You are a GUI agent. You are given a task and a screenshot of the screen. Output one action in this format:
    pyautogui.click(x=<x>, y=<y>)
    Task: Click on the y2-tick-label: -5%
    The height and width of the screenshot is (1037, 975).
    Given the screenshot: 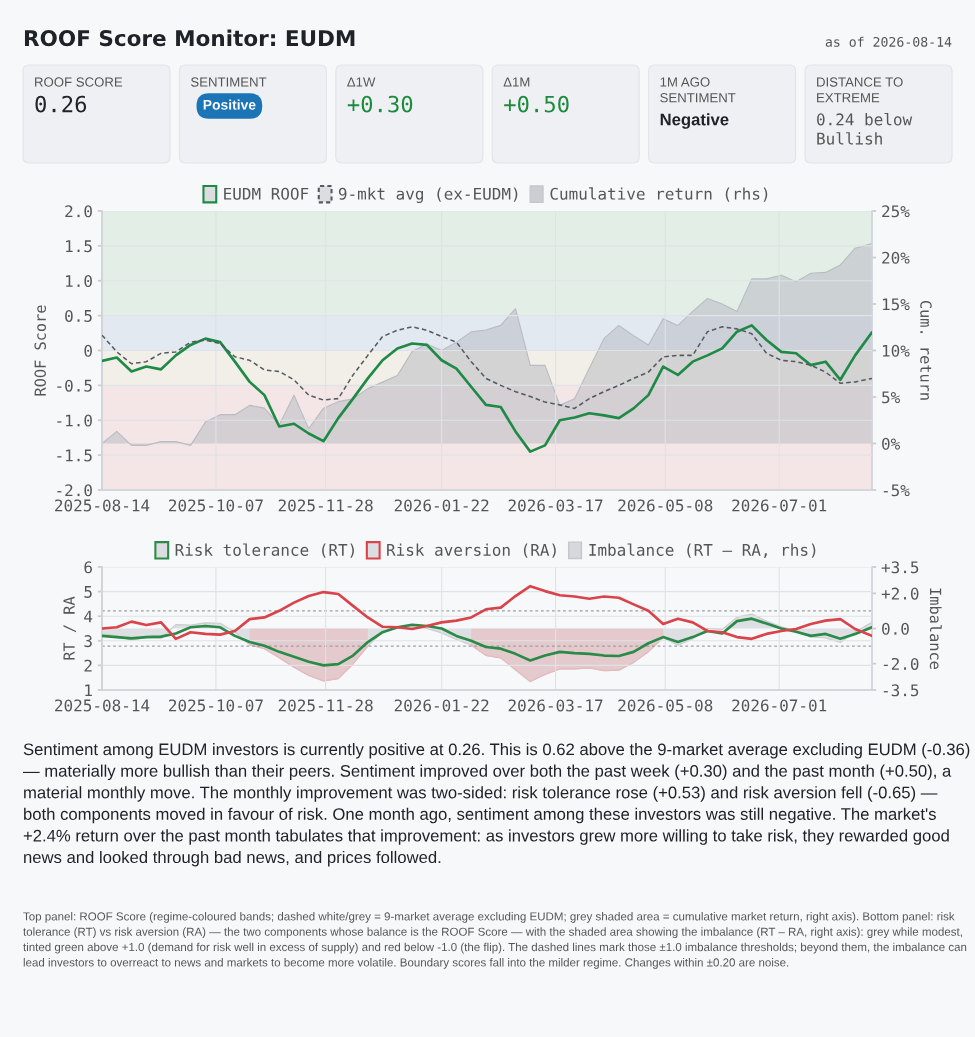 What is the action you would take?
    pyautogui.click(x=896, y=490)
    